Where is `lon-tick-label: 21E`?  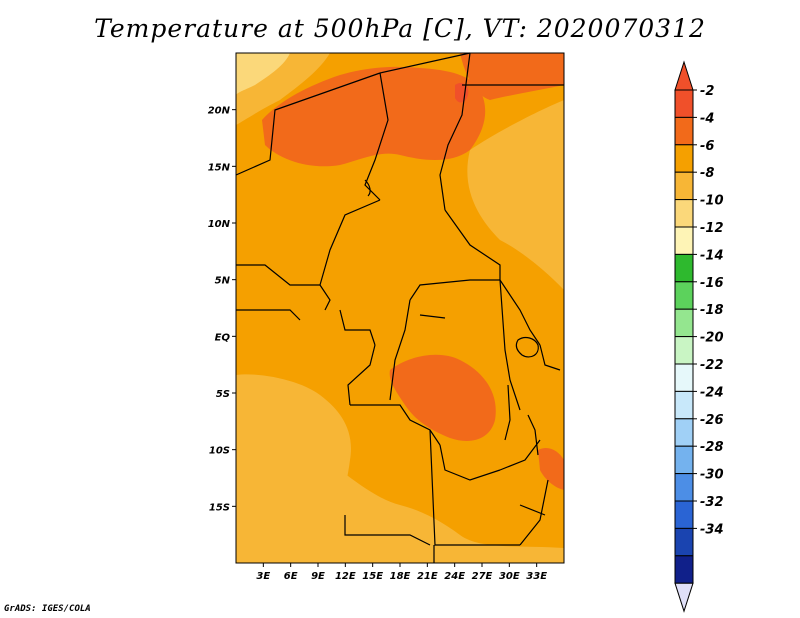
lon-tick-label: 21E is located at coordinates (427, 576).